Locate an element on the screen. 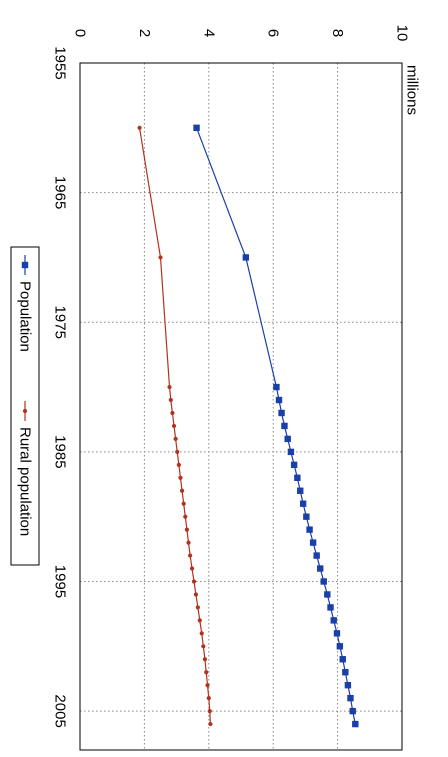 The height and width of the screenshot is (757, 448). time-tick-label: 1975 is located at coordinates (60, 322).